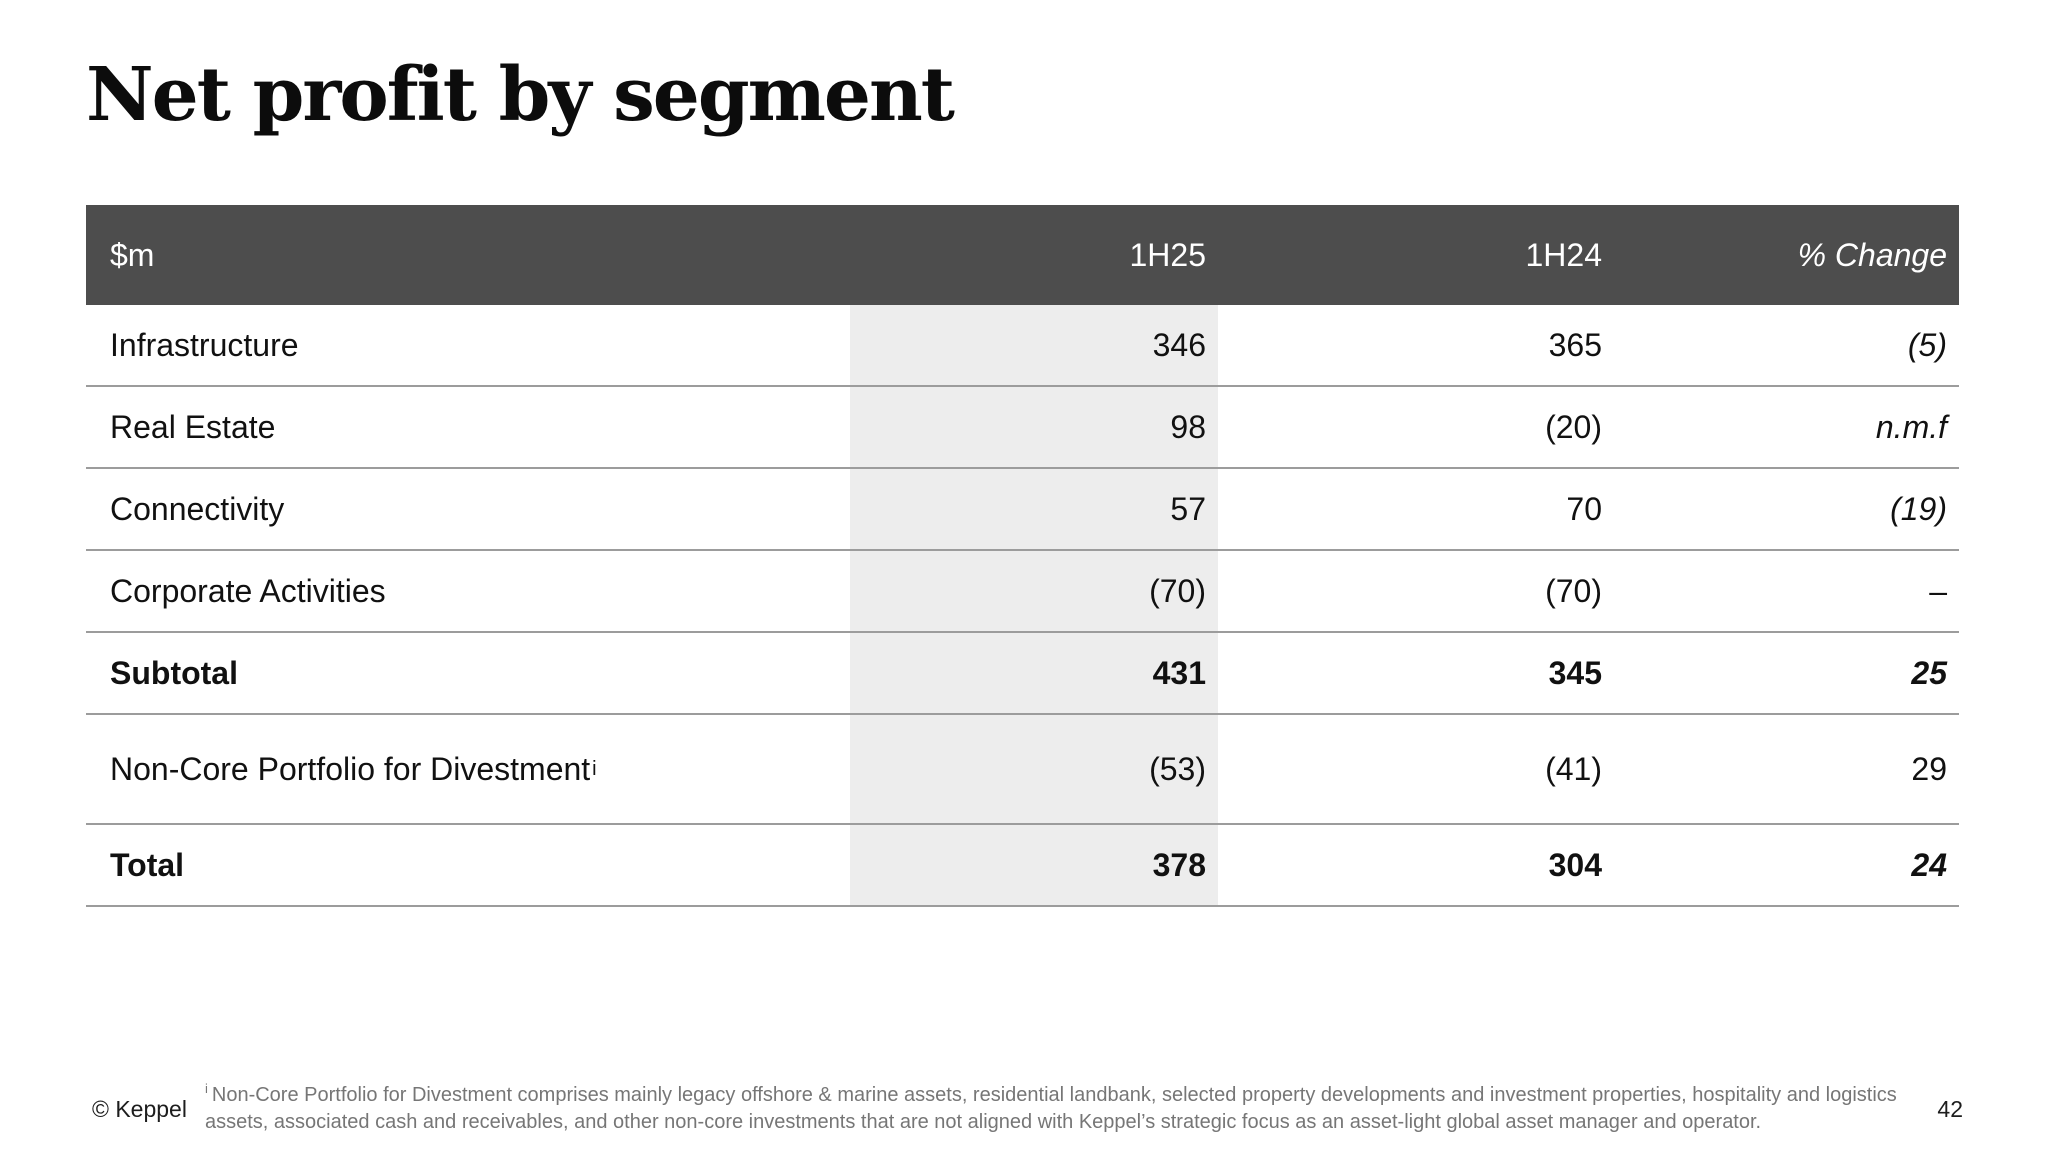  Describe the element at coordinates (1573, 590) in the screenshot. I see `cell-1h24: (70)` at that location.